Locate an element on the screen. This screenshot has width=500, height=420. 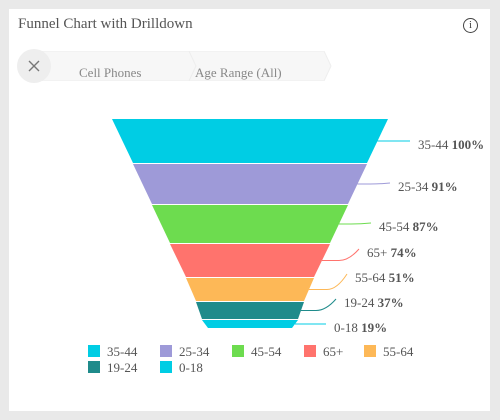
legend-item-19-24: 19-24 is located at coordinates (113, 367).